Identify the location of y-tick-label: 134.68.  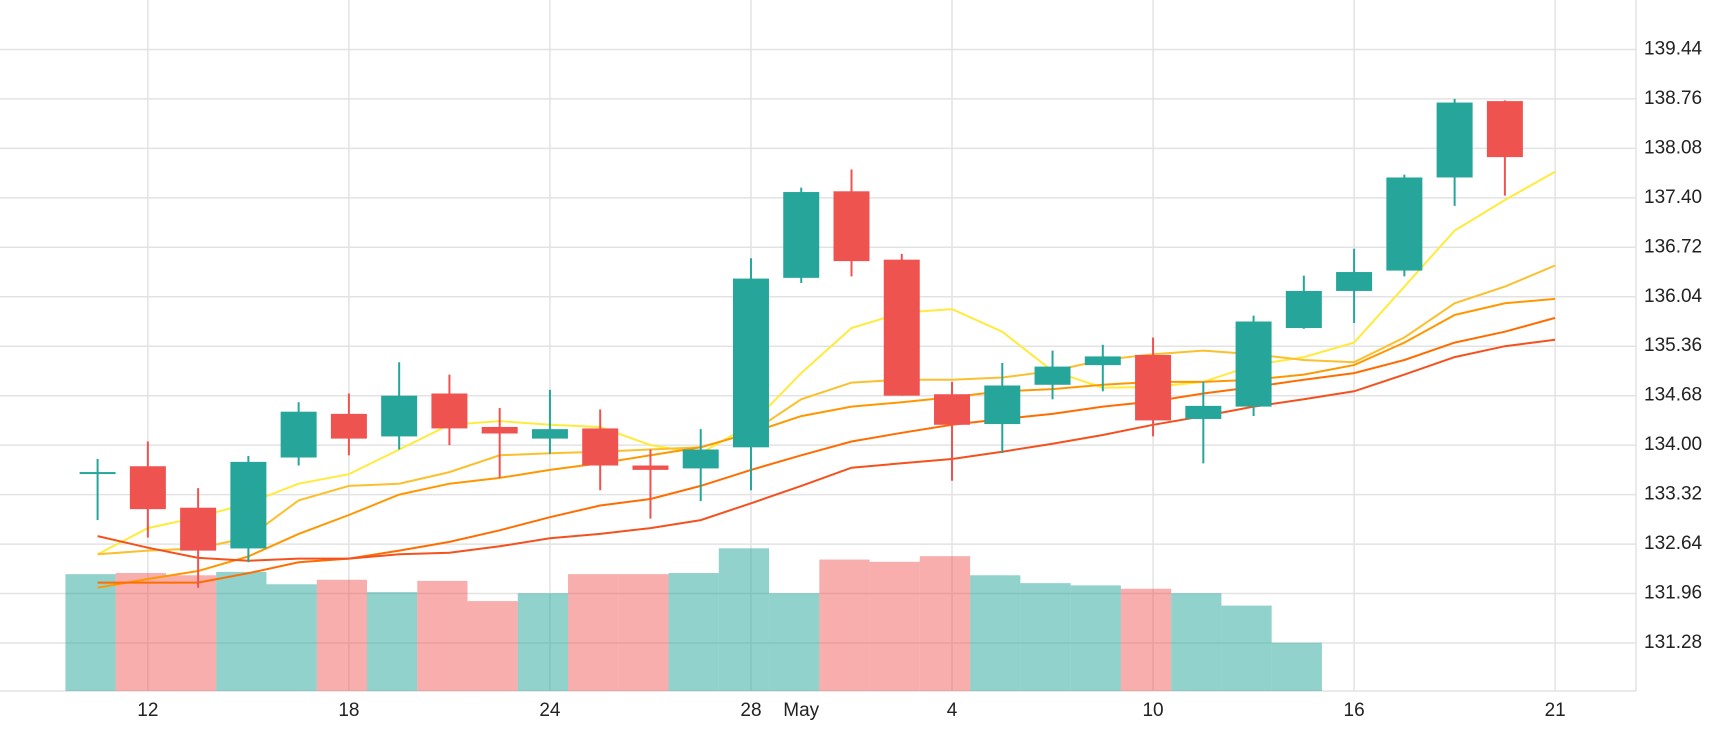
(1673, 395).